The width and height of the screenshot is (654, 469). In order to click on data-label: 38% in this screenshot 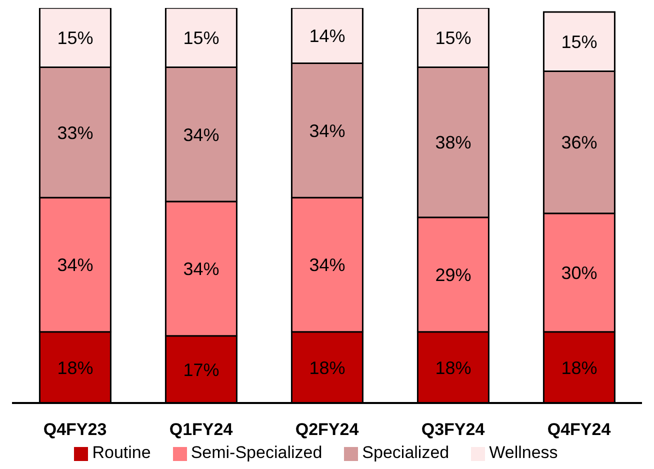, I will do `click(453, 142)`.